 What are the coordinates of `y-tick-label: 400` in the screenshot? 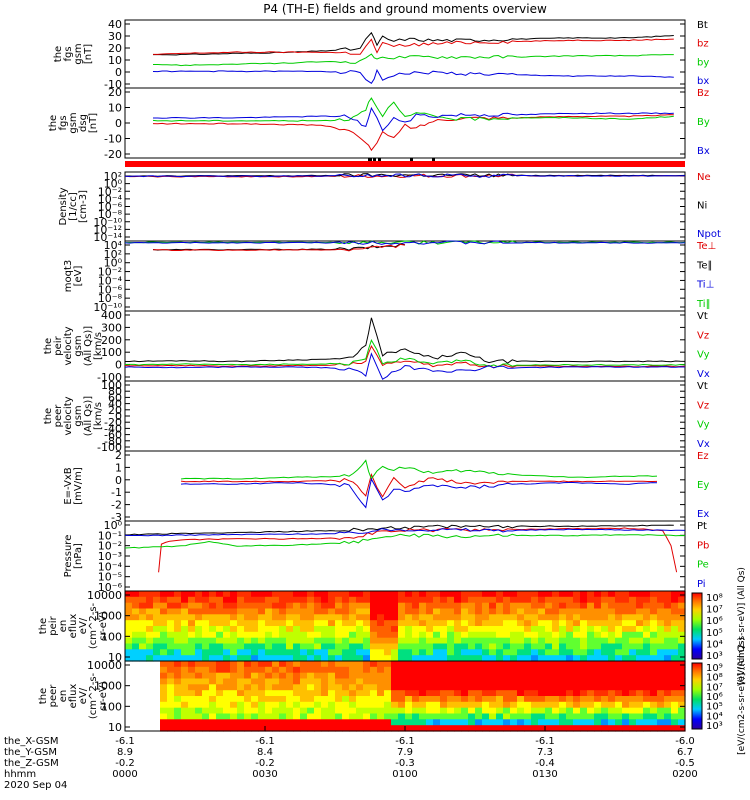 It's located at (111, 315).